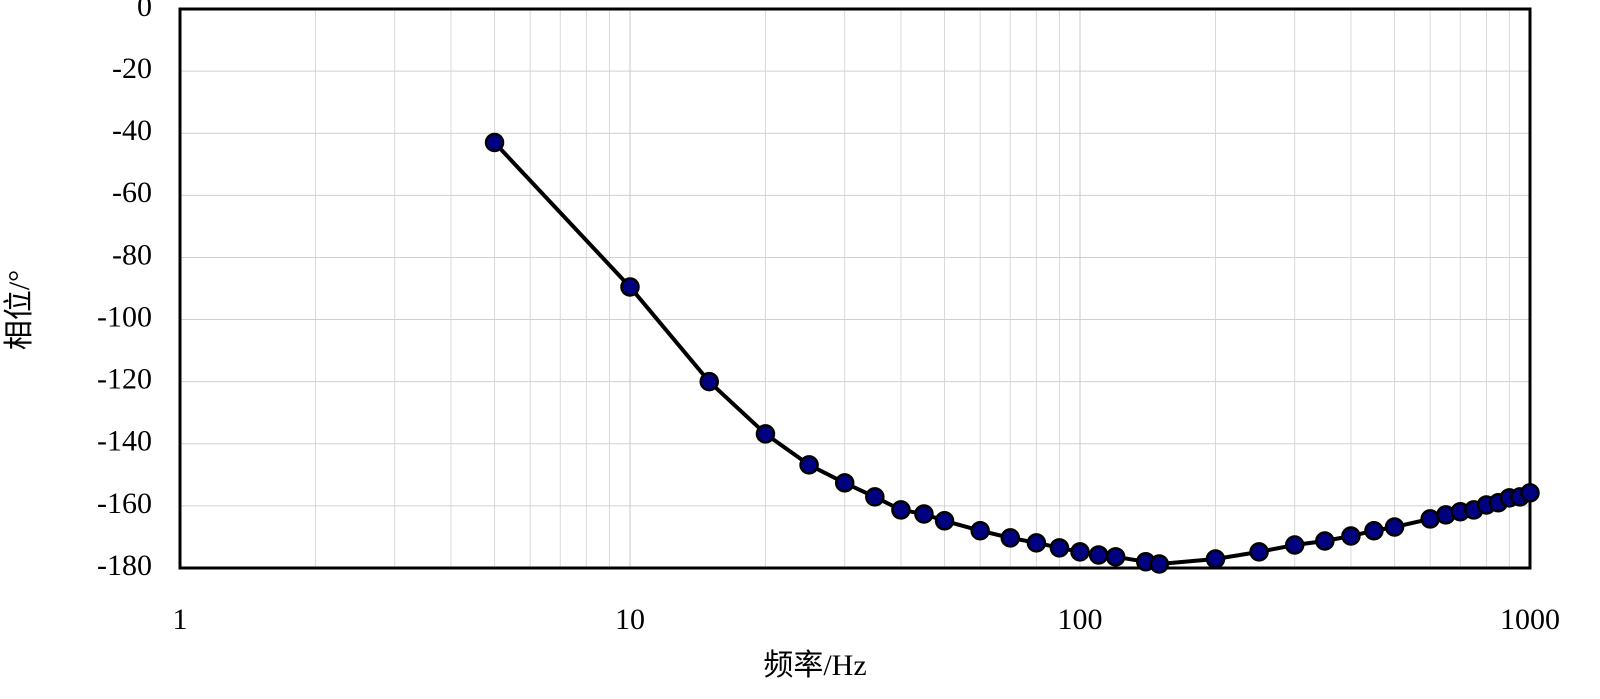  I want to click on x-tick-label: 1000, so click(1530, 619).